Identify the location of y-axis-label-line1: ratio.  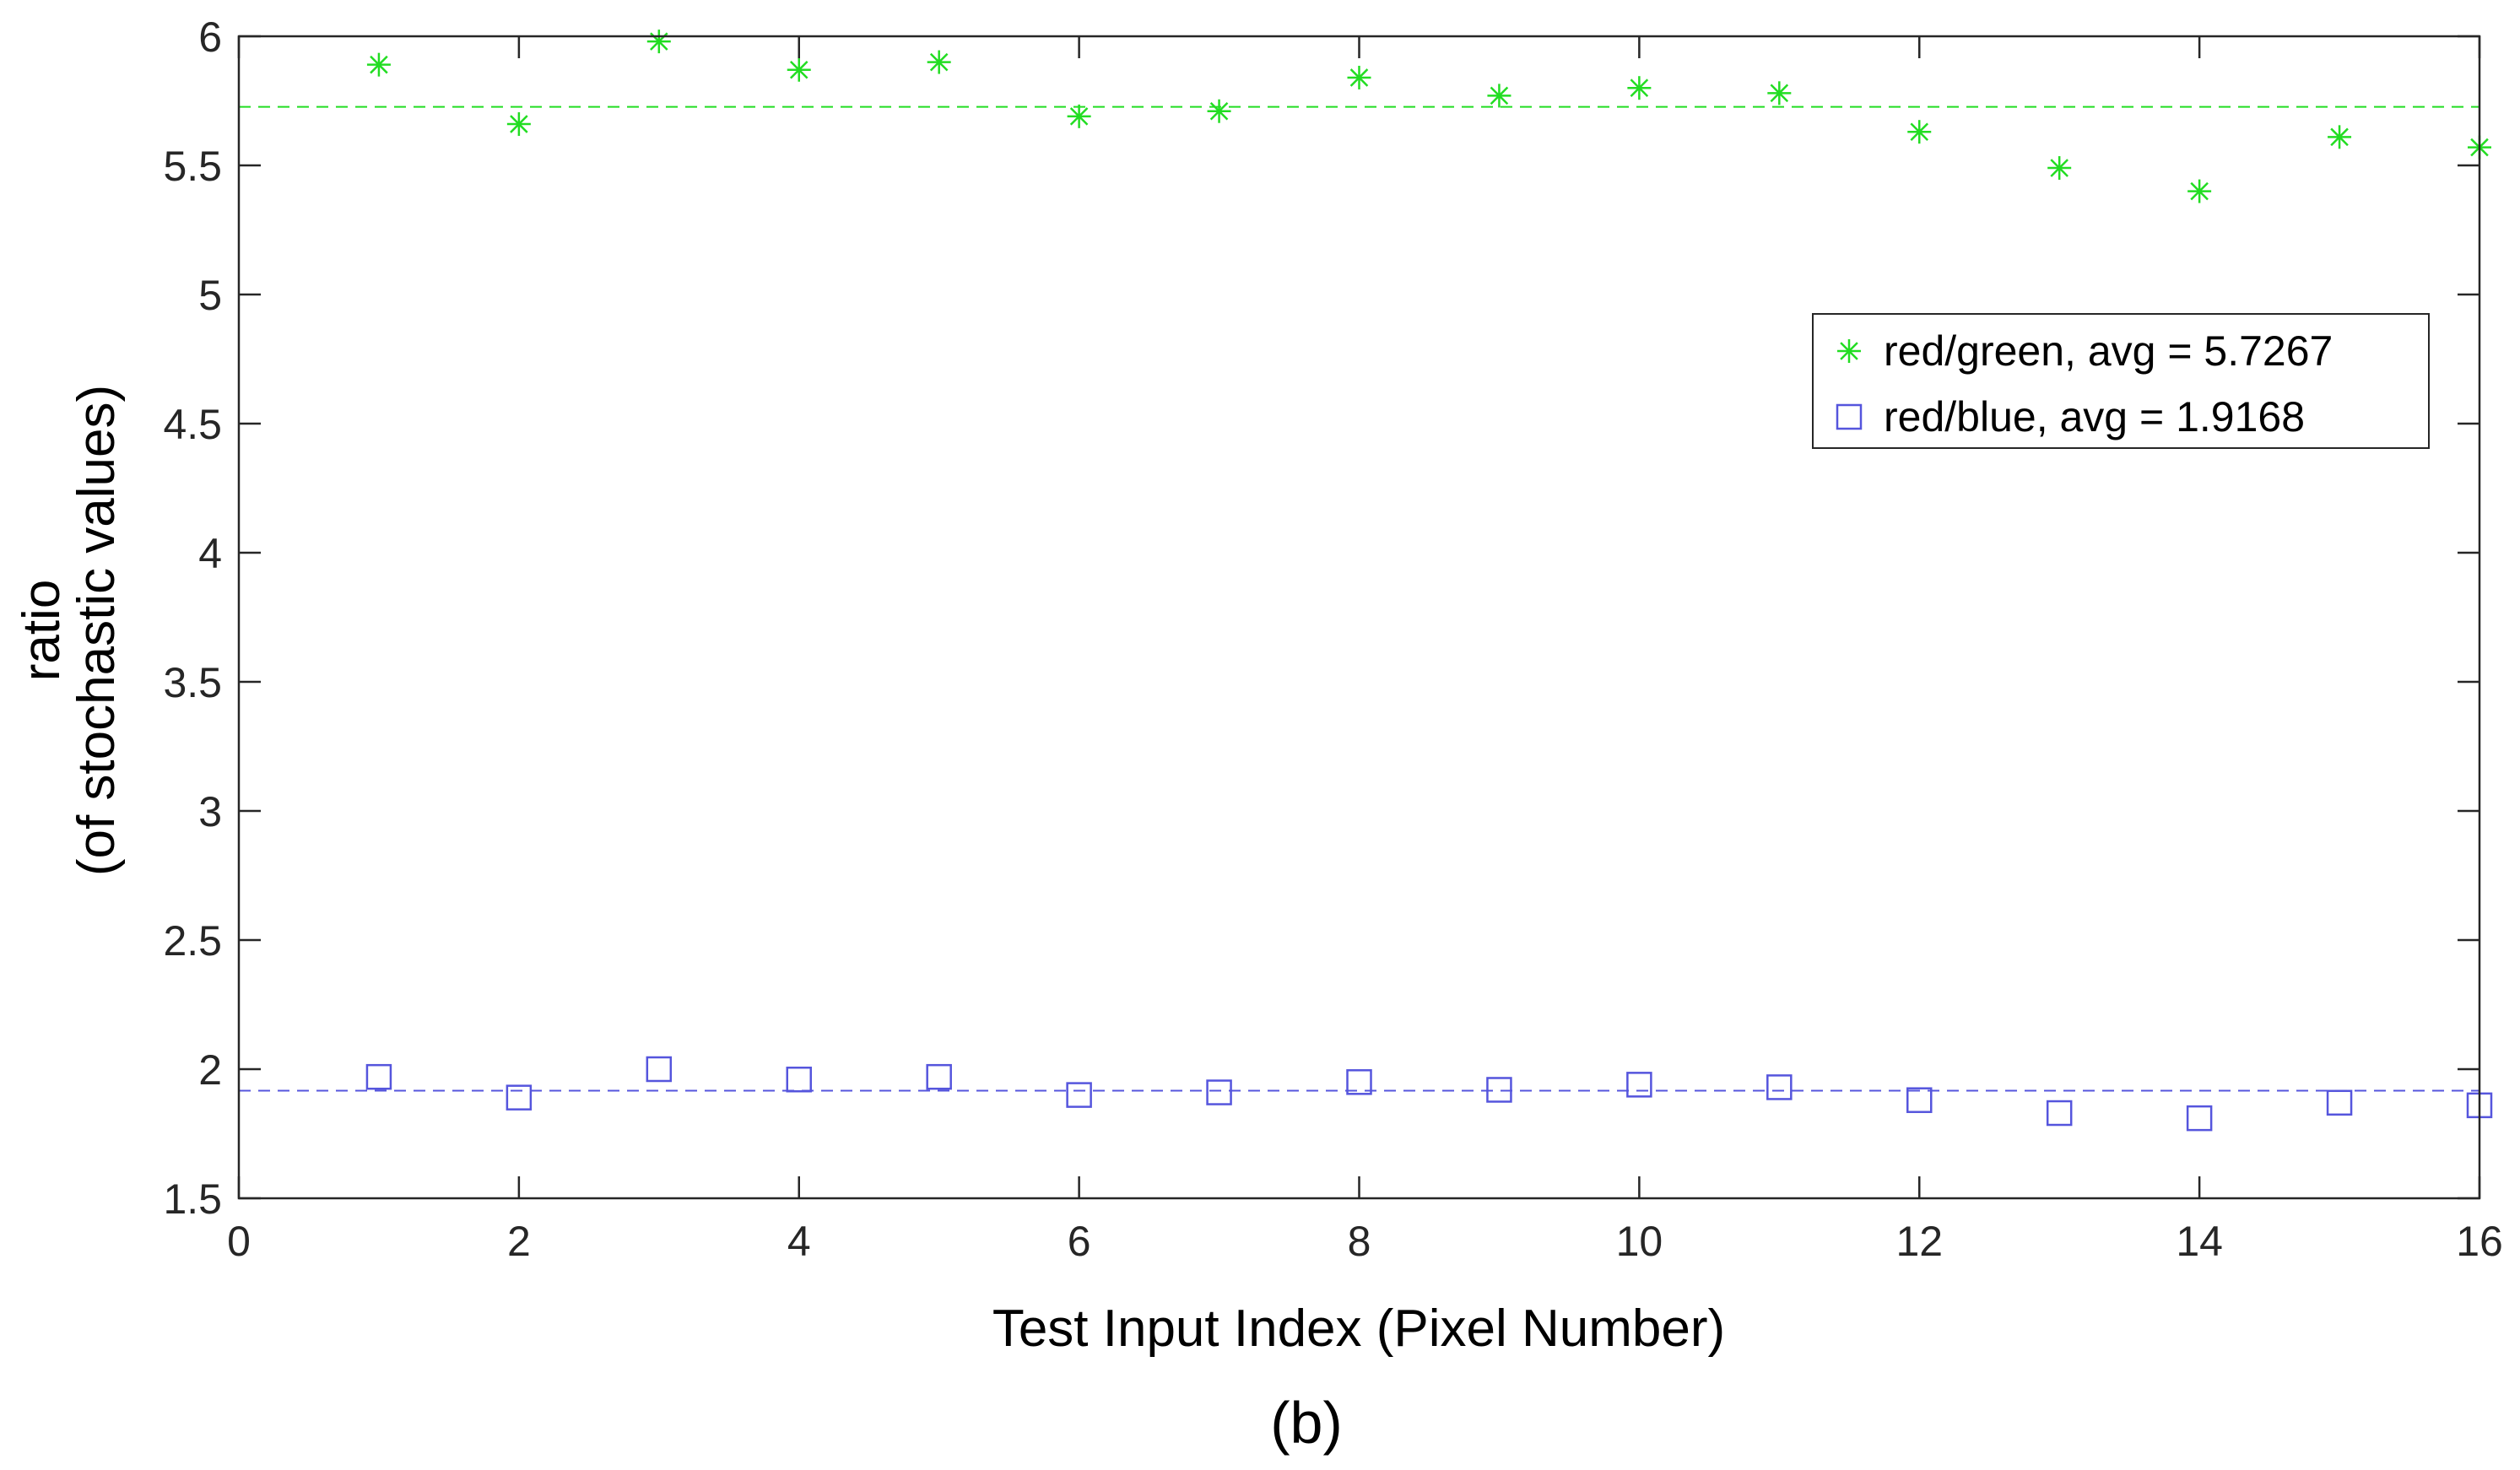
(42, 631).